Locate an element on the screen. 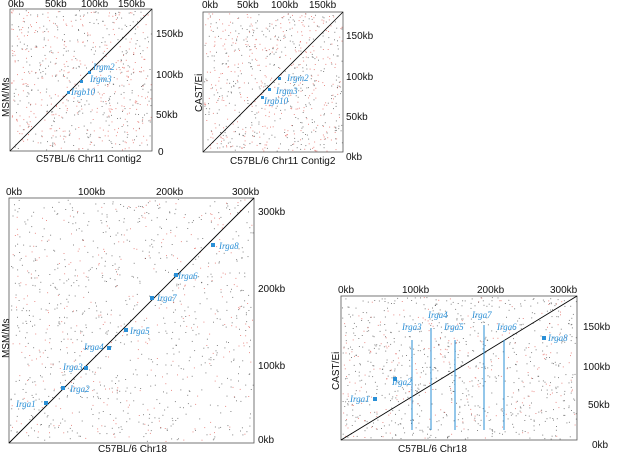 The image size is (617, 453). gene-label: Irga3 is located at coordinates (72, 367).